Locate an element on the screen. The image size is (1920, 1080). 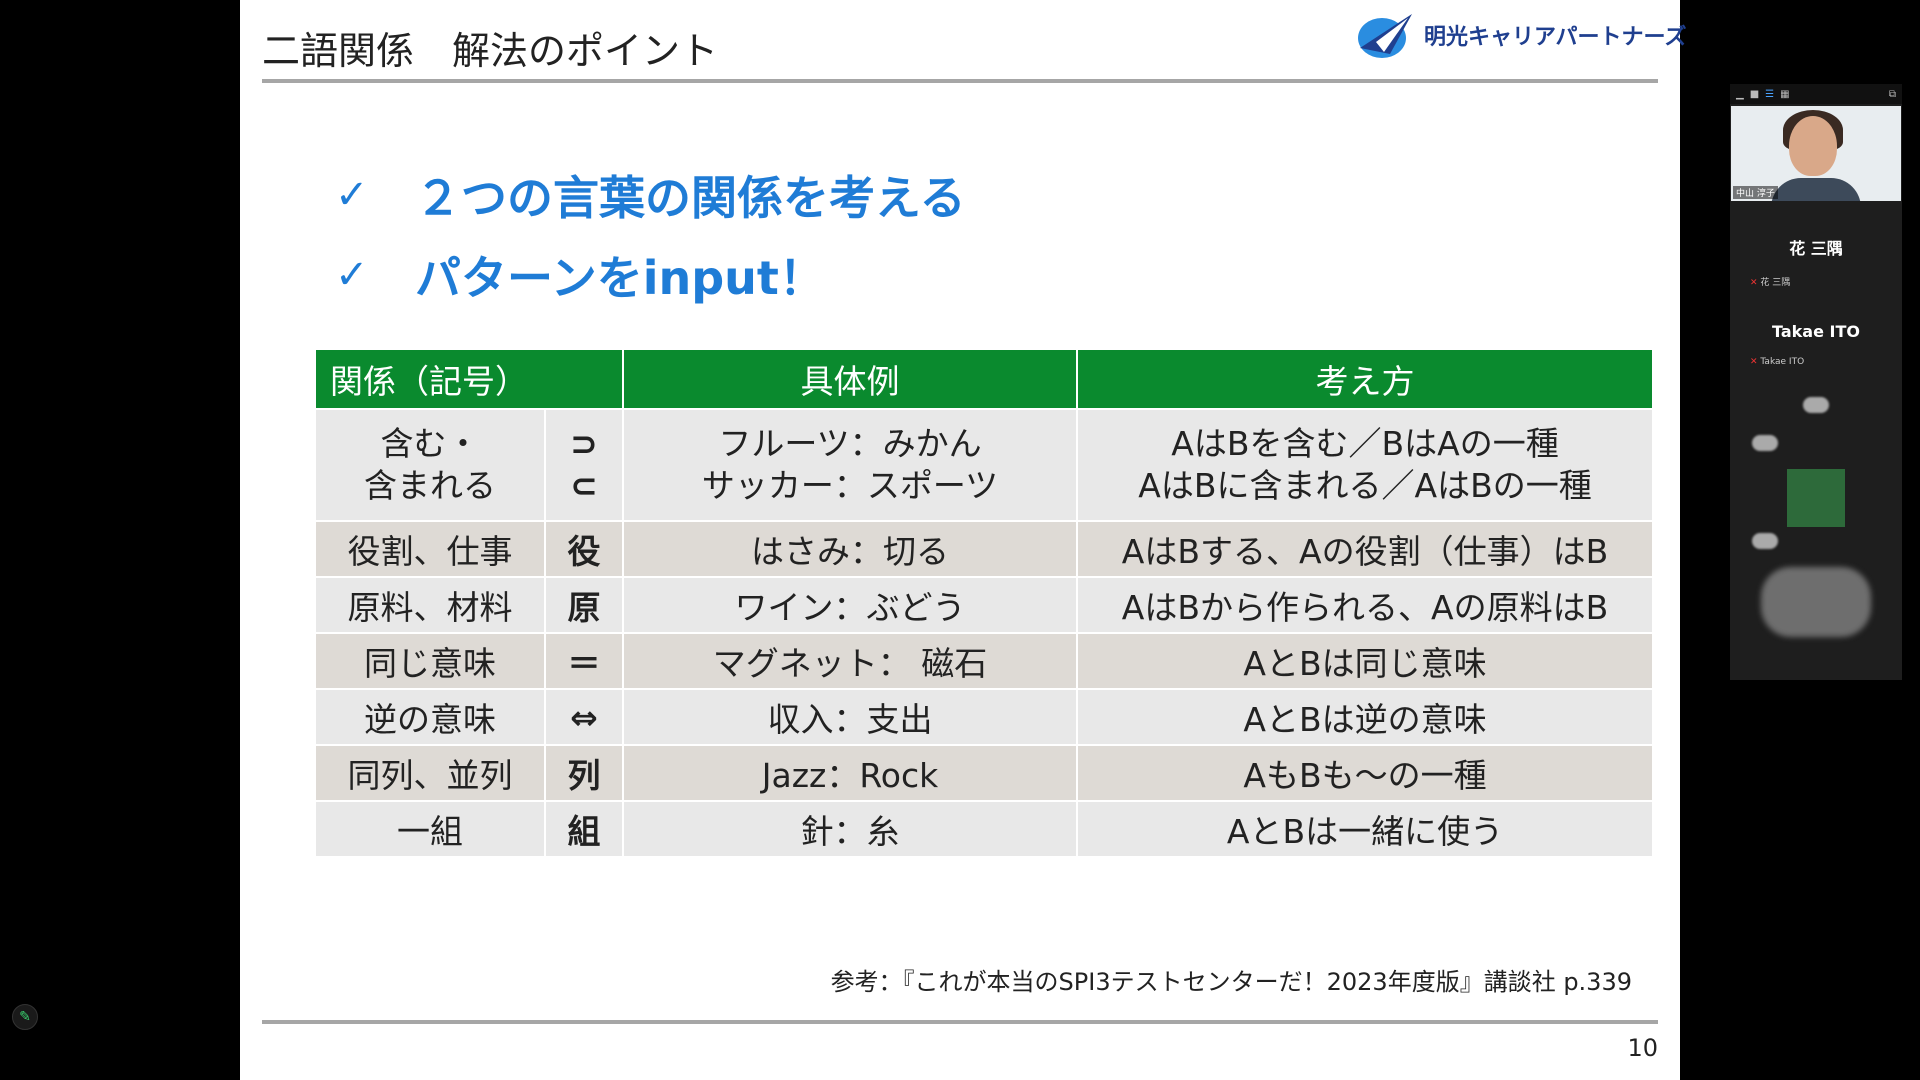
reference-note: 参考：『これが本当のSPI3テストセンターだ！2023年度版』講談社 p.339 is located at coordinates (1231, 982).